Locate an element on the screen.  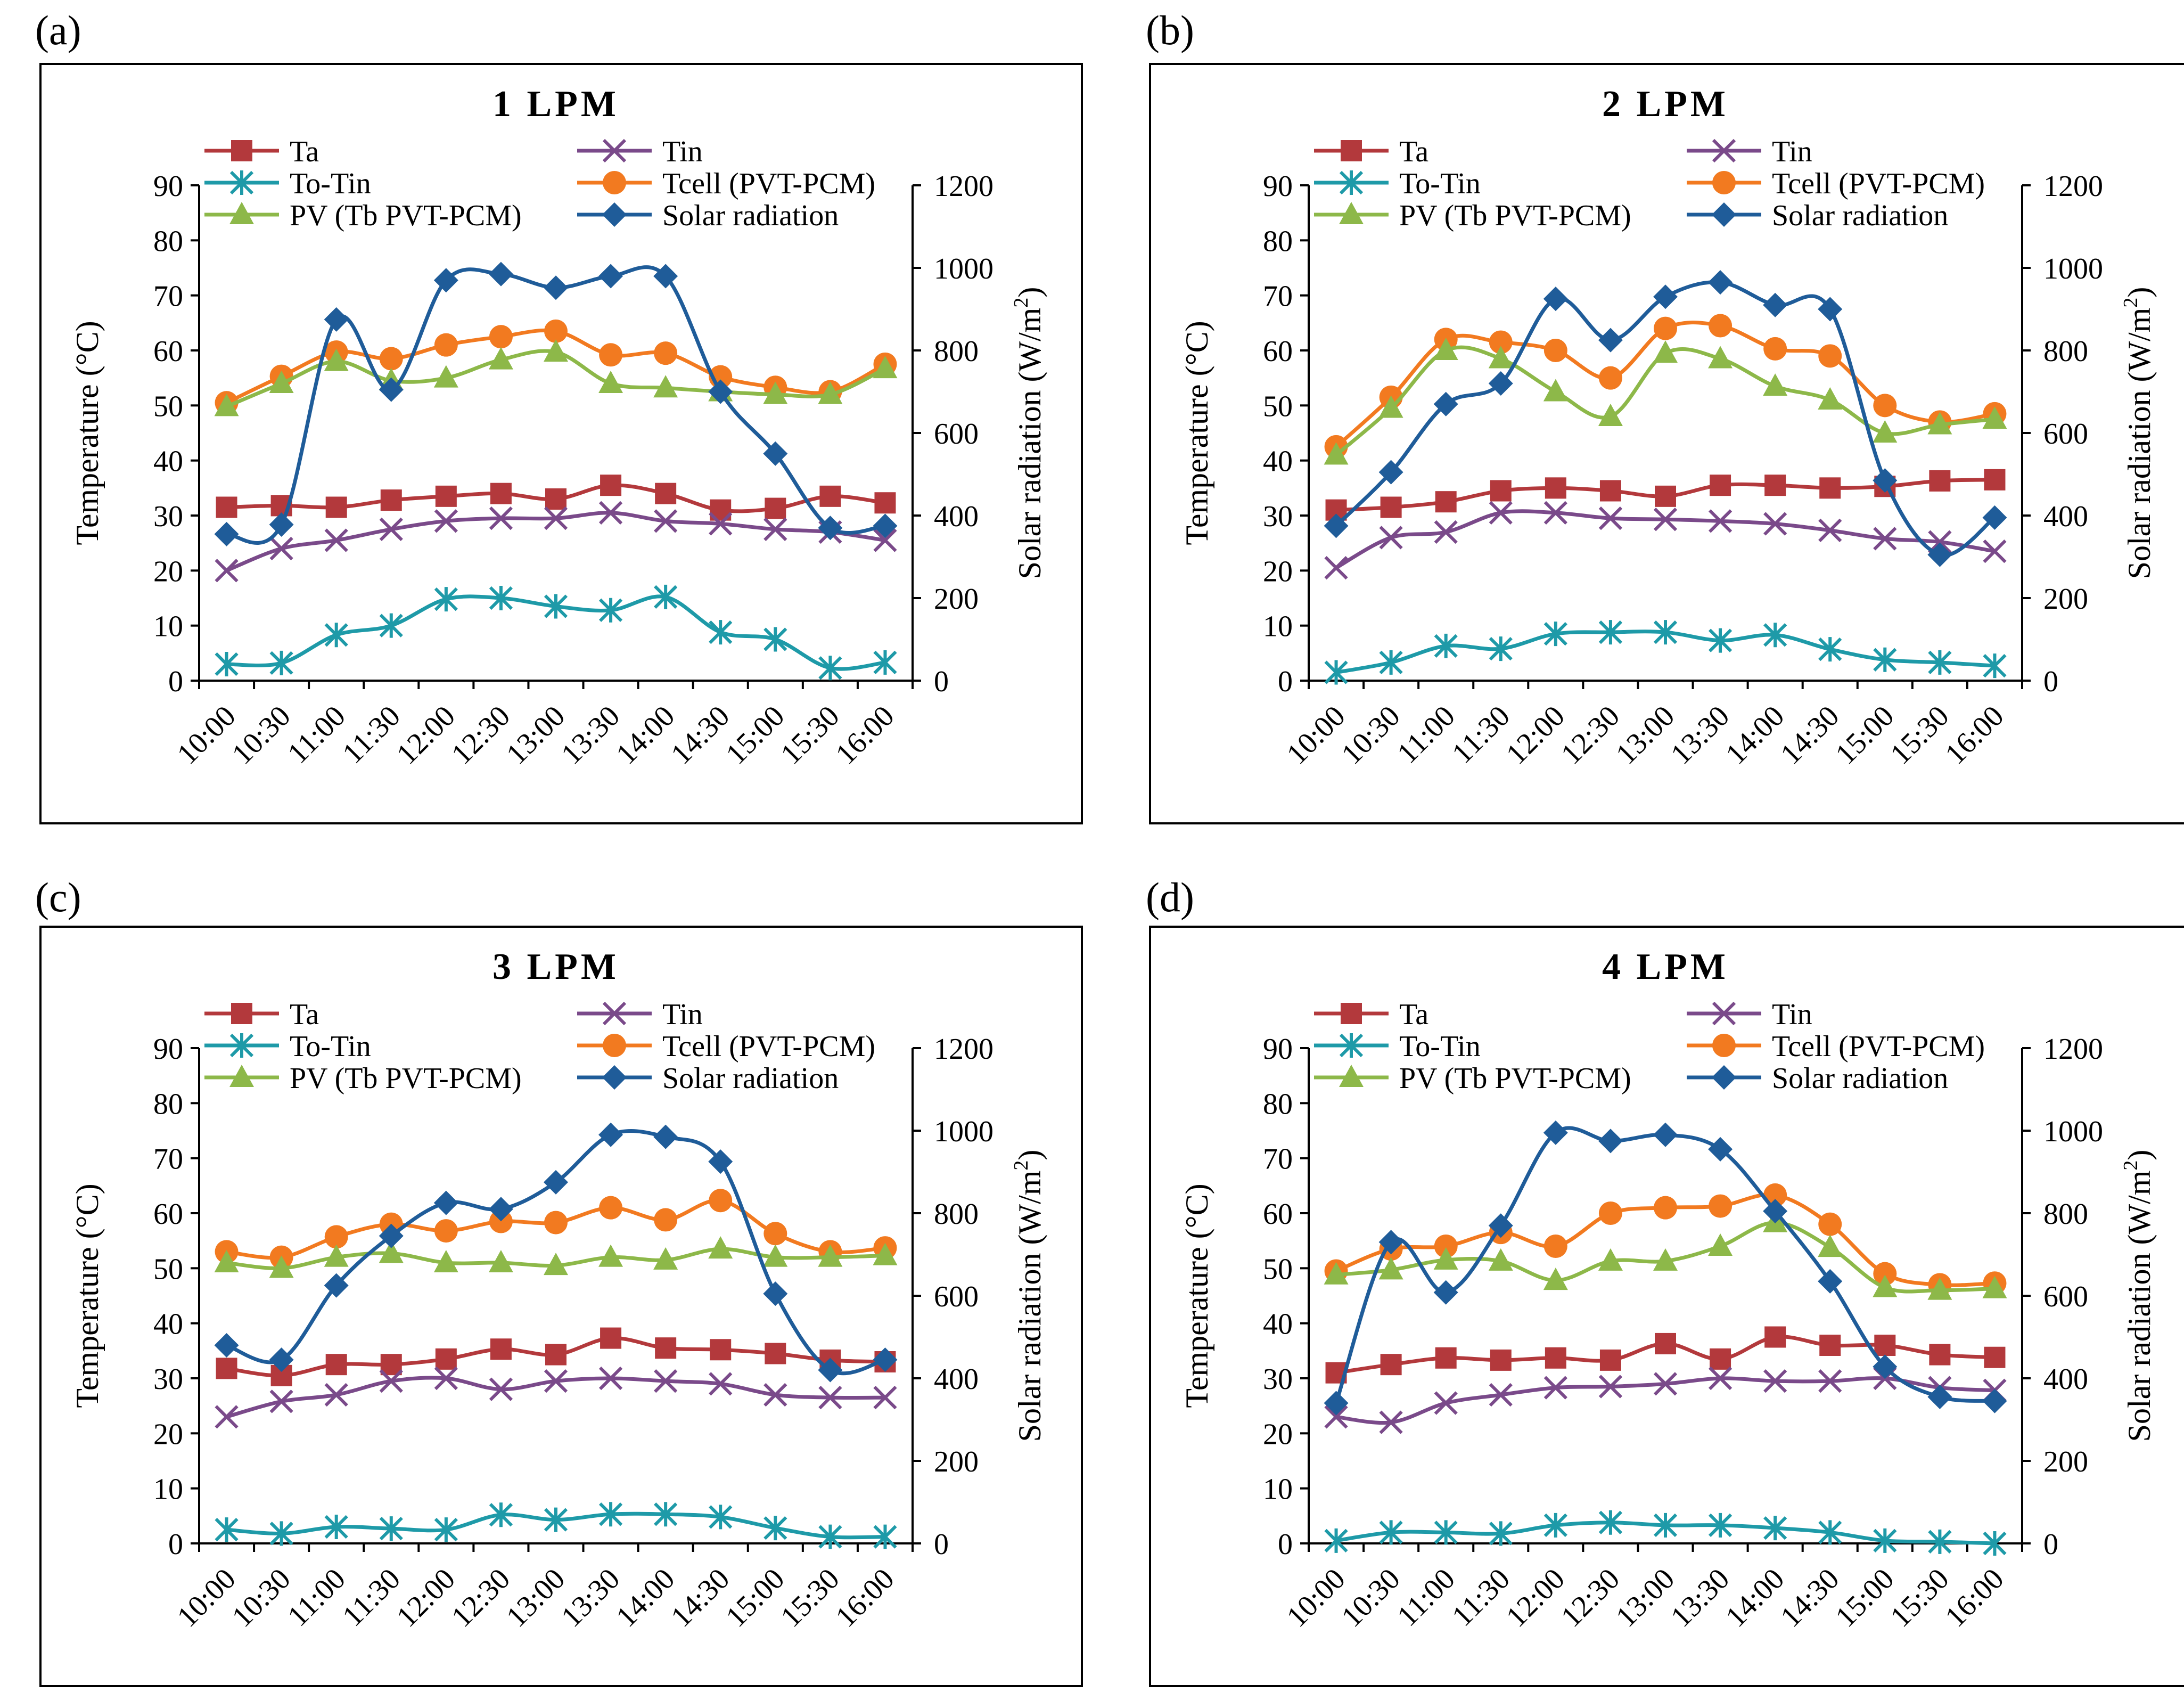
x-tick-label: 15:00 is located at coordinates (1864, 1597).